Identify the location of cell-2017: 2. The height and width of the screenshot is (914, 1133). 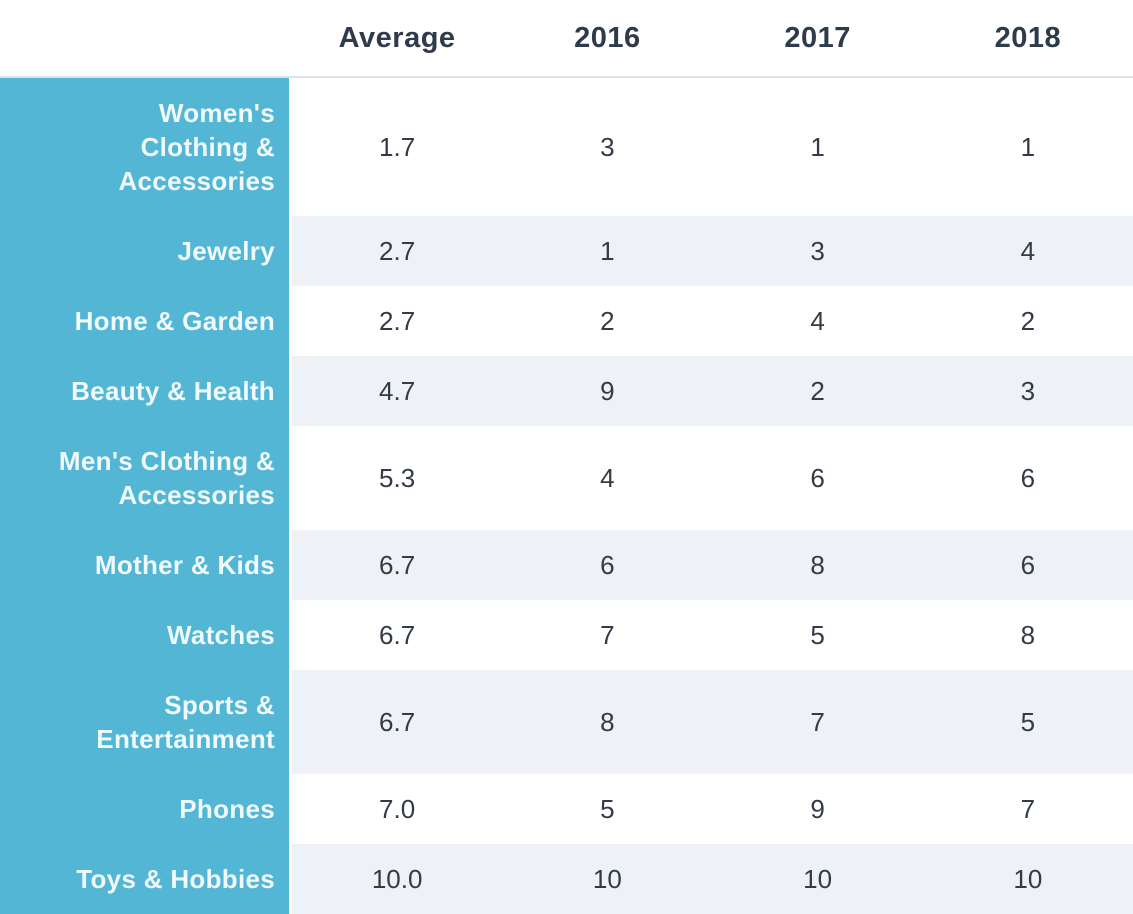
(817, 391).